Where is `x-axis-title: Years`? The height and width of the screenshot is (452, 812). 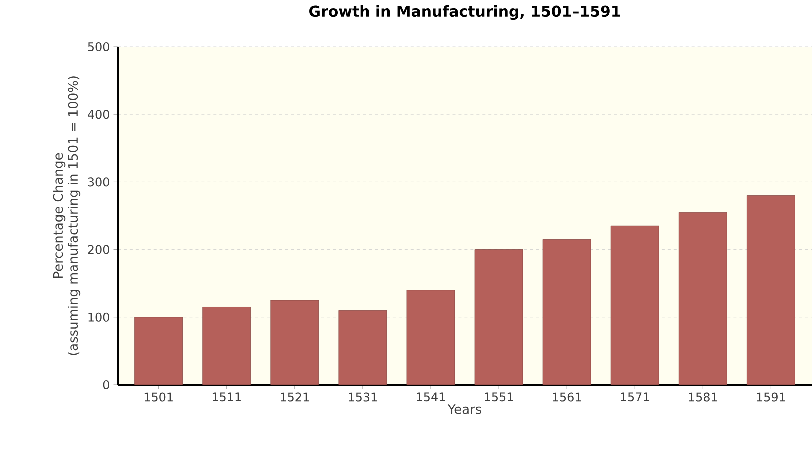
x-axis-title: Years is located at coordinates (465, 409).